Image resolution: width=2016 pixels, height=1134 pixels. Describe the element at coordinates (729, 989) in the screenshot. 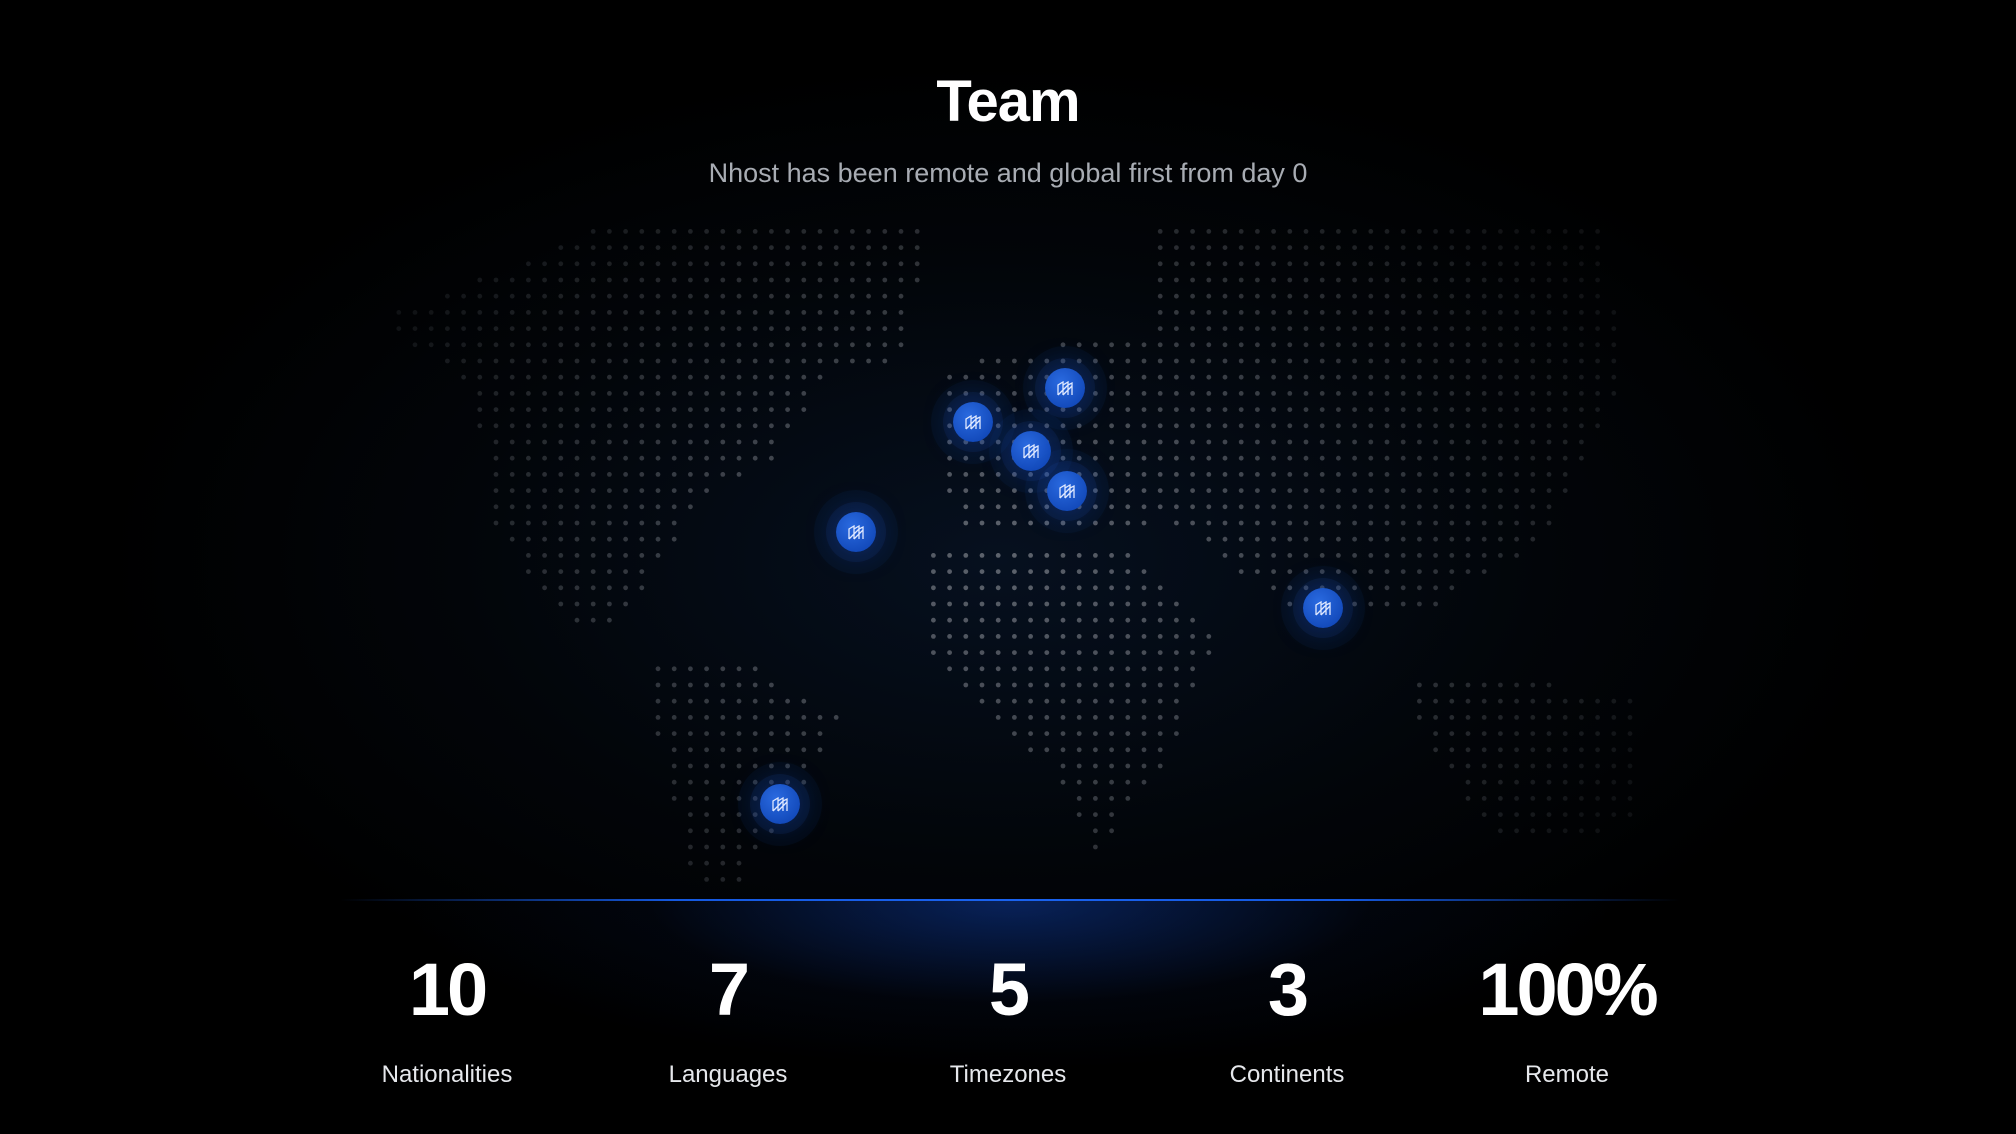

I see `stat-value: 7` at that location.